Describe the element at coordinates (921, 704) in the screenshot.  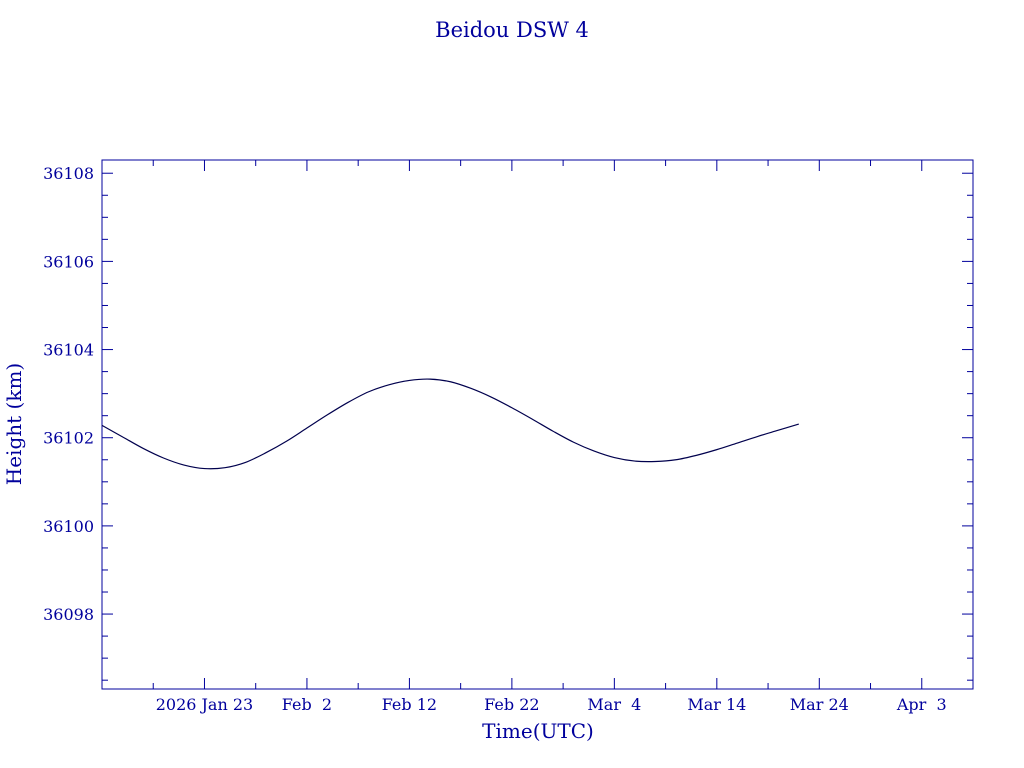
I see `x-tick-label: Apr 3` at that location.